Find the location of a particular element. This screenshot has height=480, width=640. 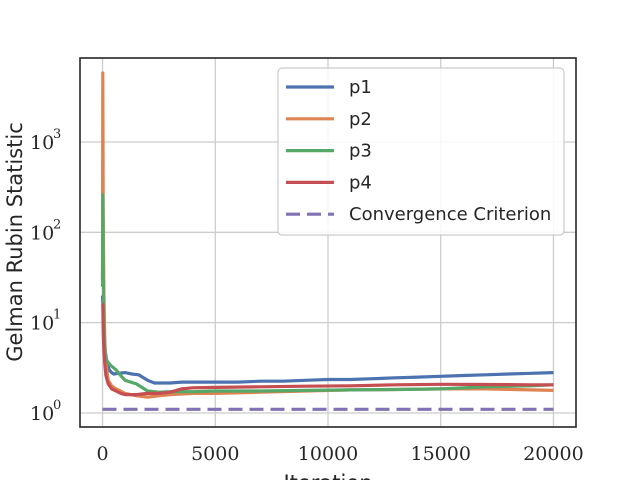

series-line-p4 is located at coordinates (327, 349).